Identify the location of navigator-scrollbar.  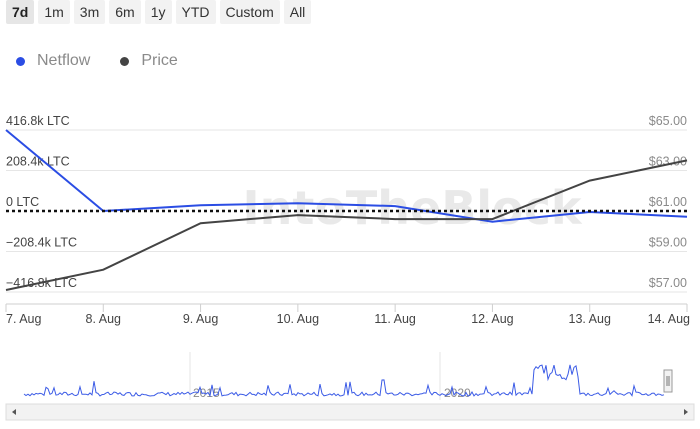
(350, 412).